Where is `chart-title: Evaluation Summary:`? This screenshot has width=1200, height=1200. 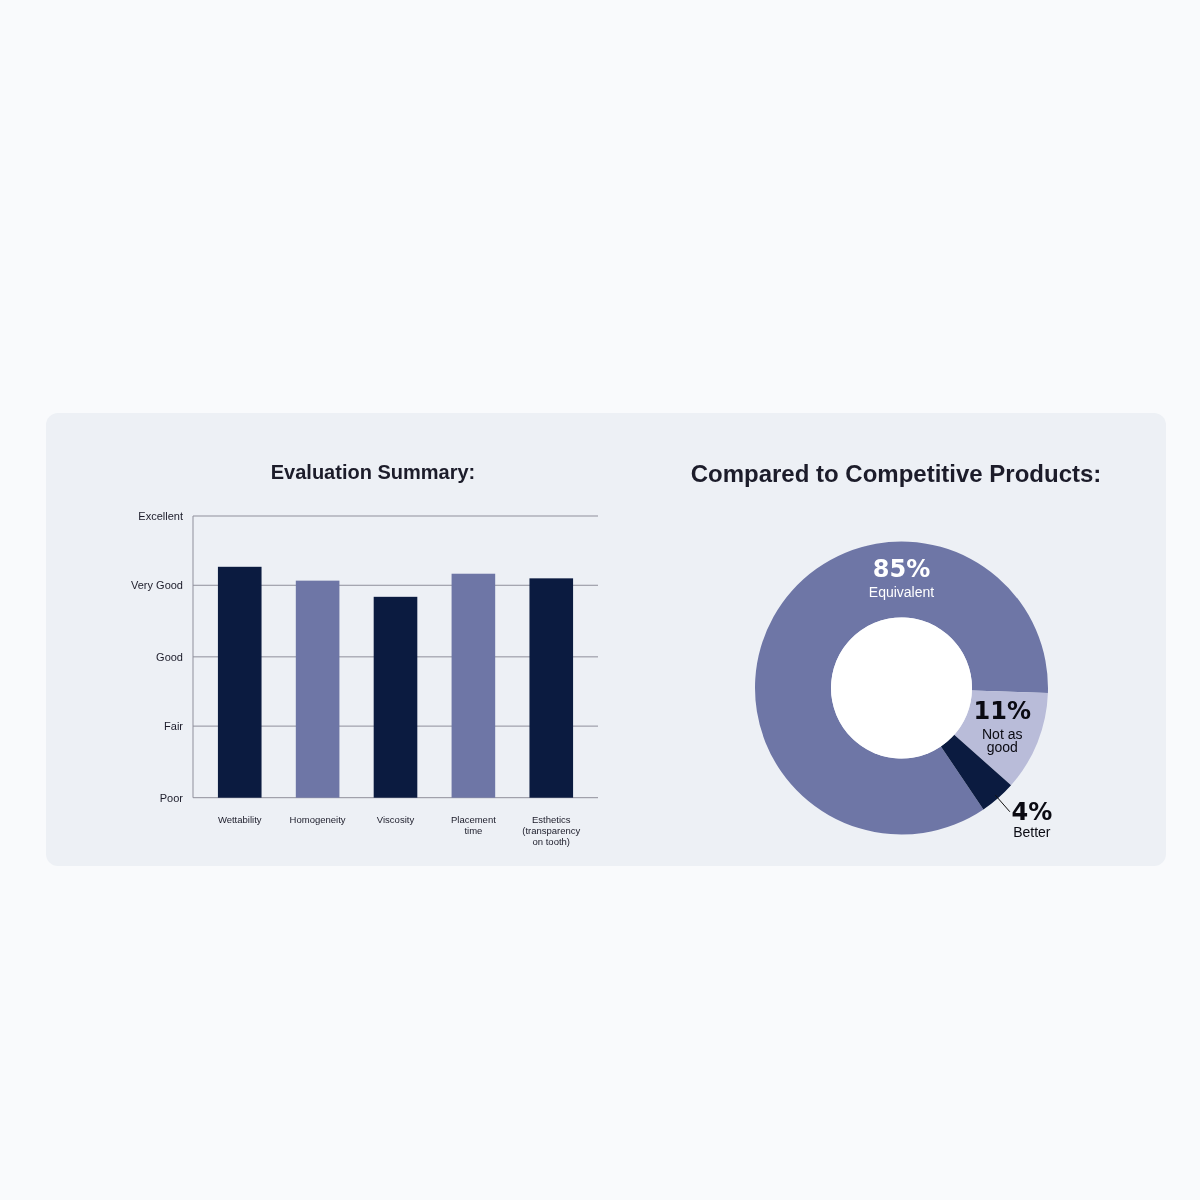 chart-title: Evaluation Summary: is located at coordinates (373, 472).